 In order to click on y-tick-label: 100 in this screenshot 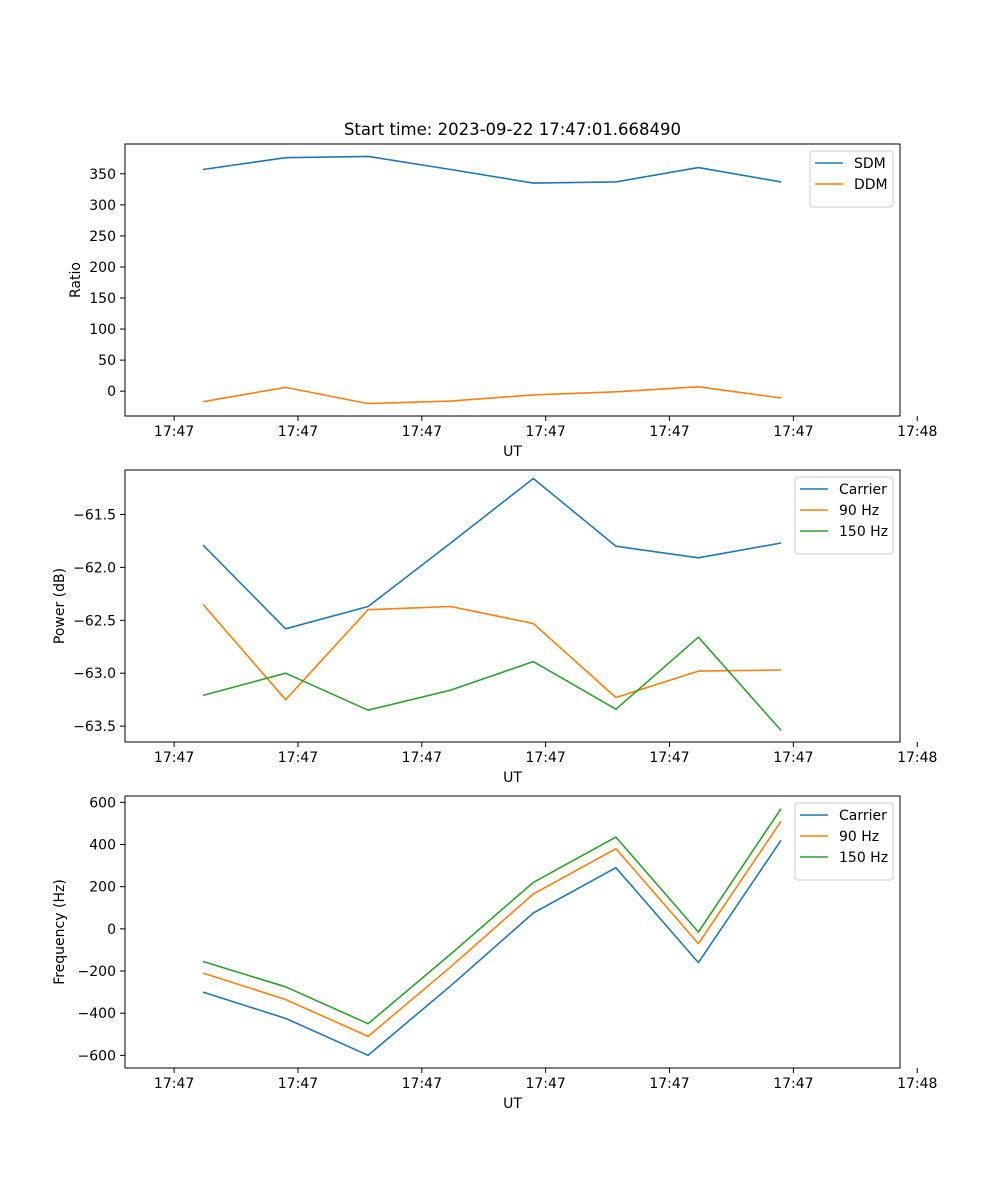, I will do `click(102, 330)`.